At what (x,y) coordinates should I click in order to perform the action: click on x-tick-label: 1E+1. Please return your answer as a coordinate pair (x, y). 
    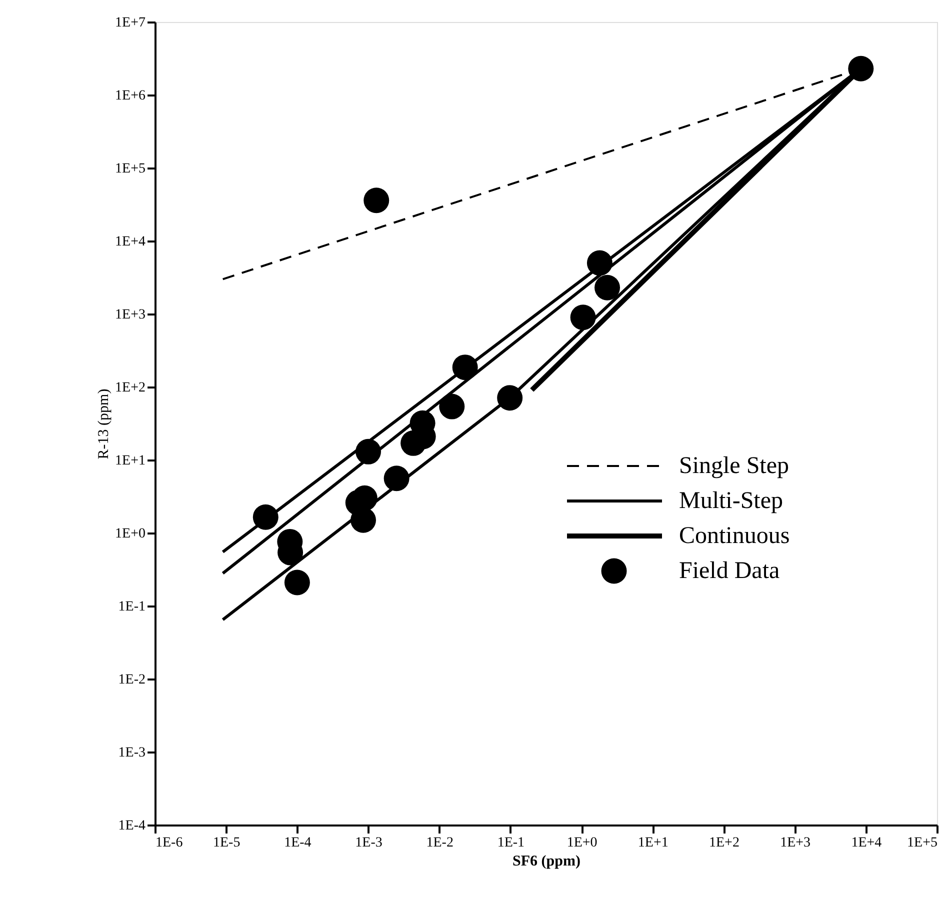
    Looking at the image, I should click on (653, 843).